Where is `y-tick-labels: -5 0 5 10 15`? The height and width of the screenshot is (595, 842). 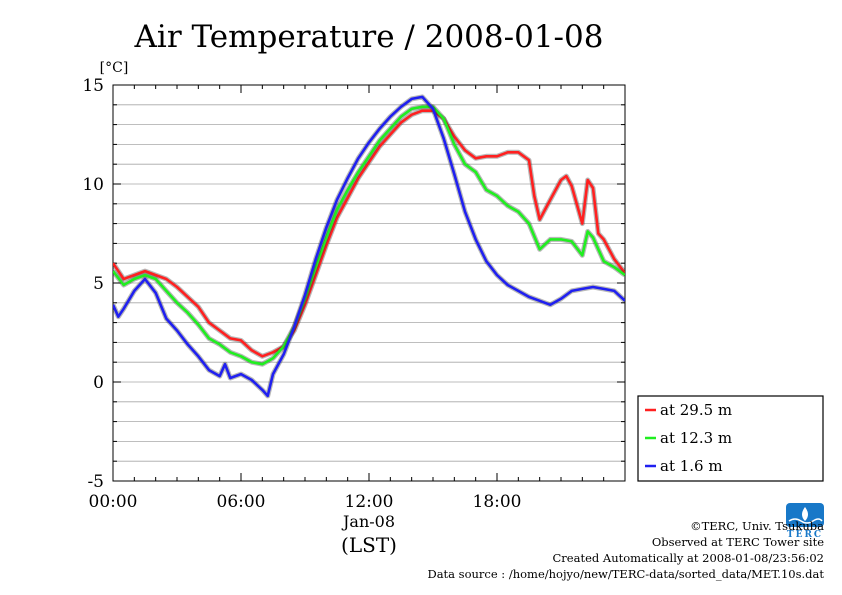 y-tick-labels: -5 0 5 10 15 is located at coordinates (93, 284).